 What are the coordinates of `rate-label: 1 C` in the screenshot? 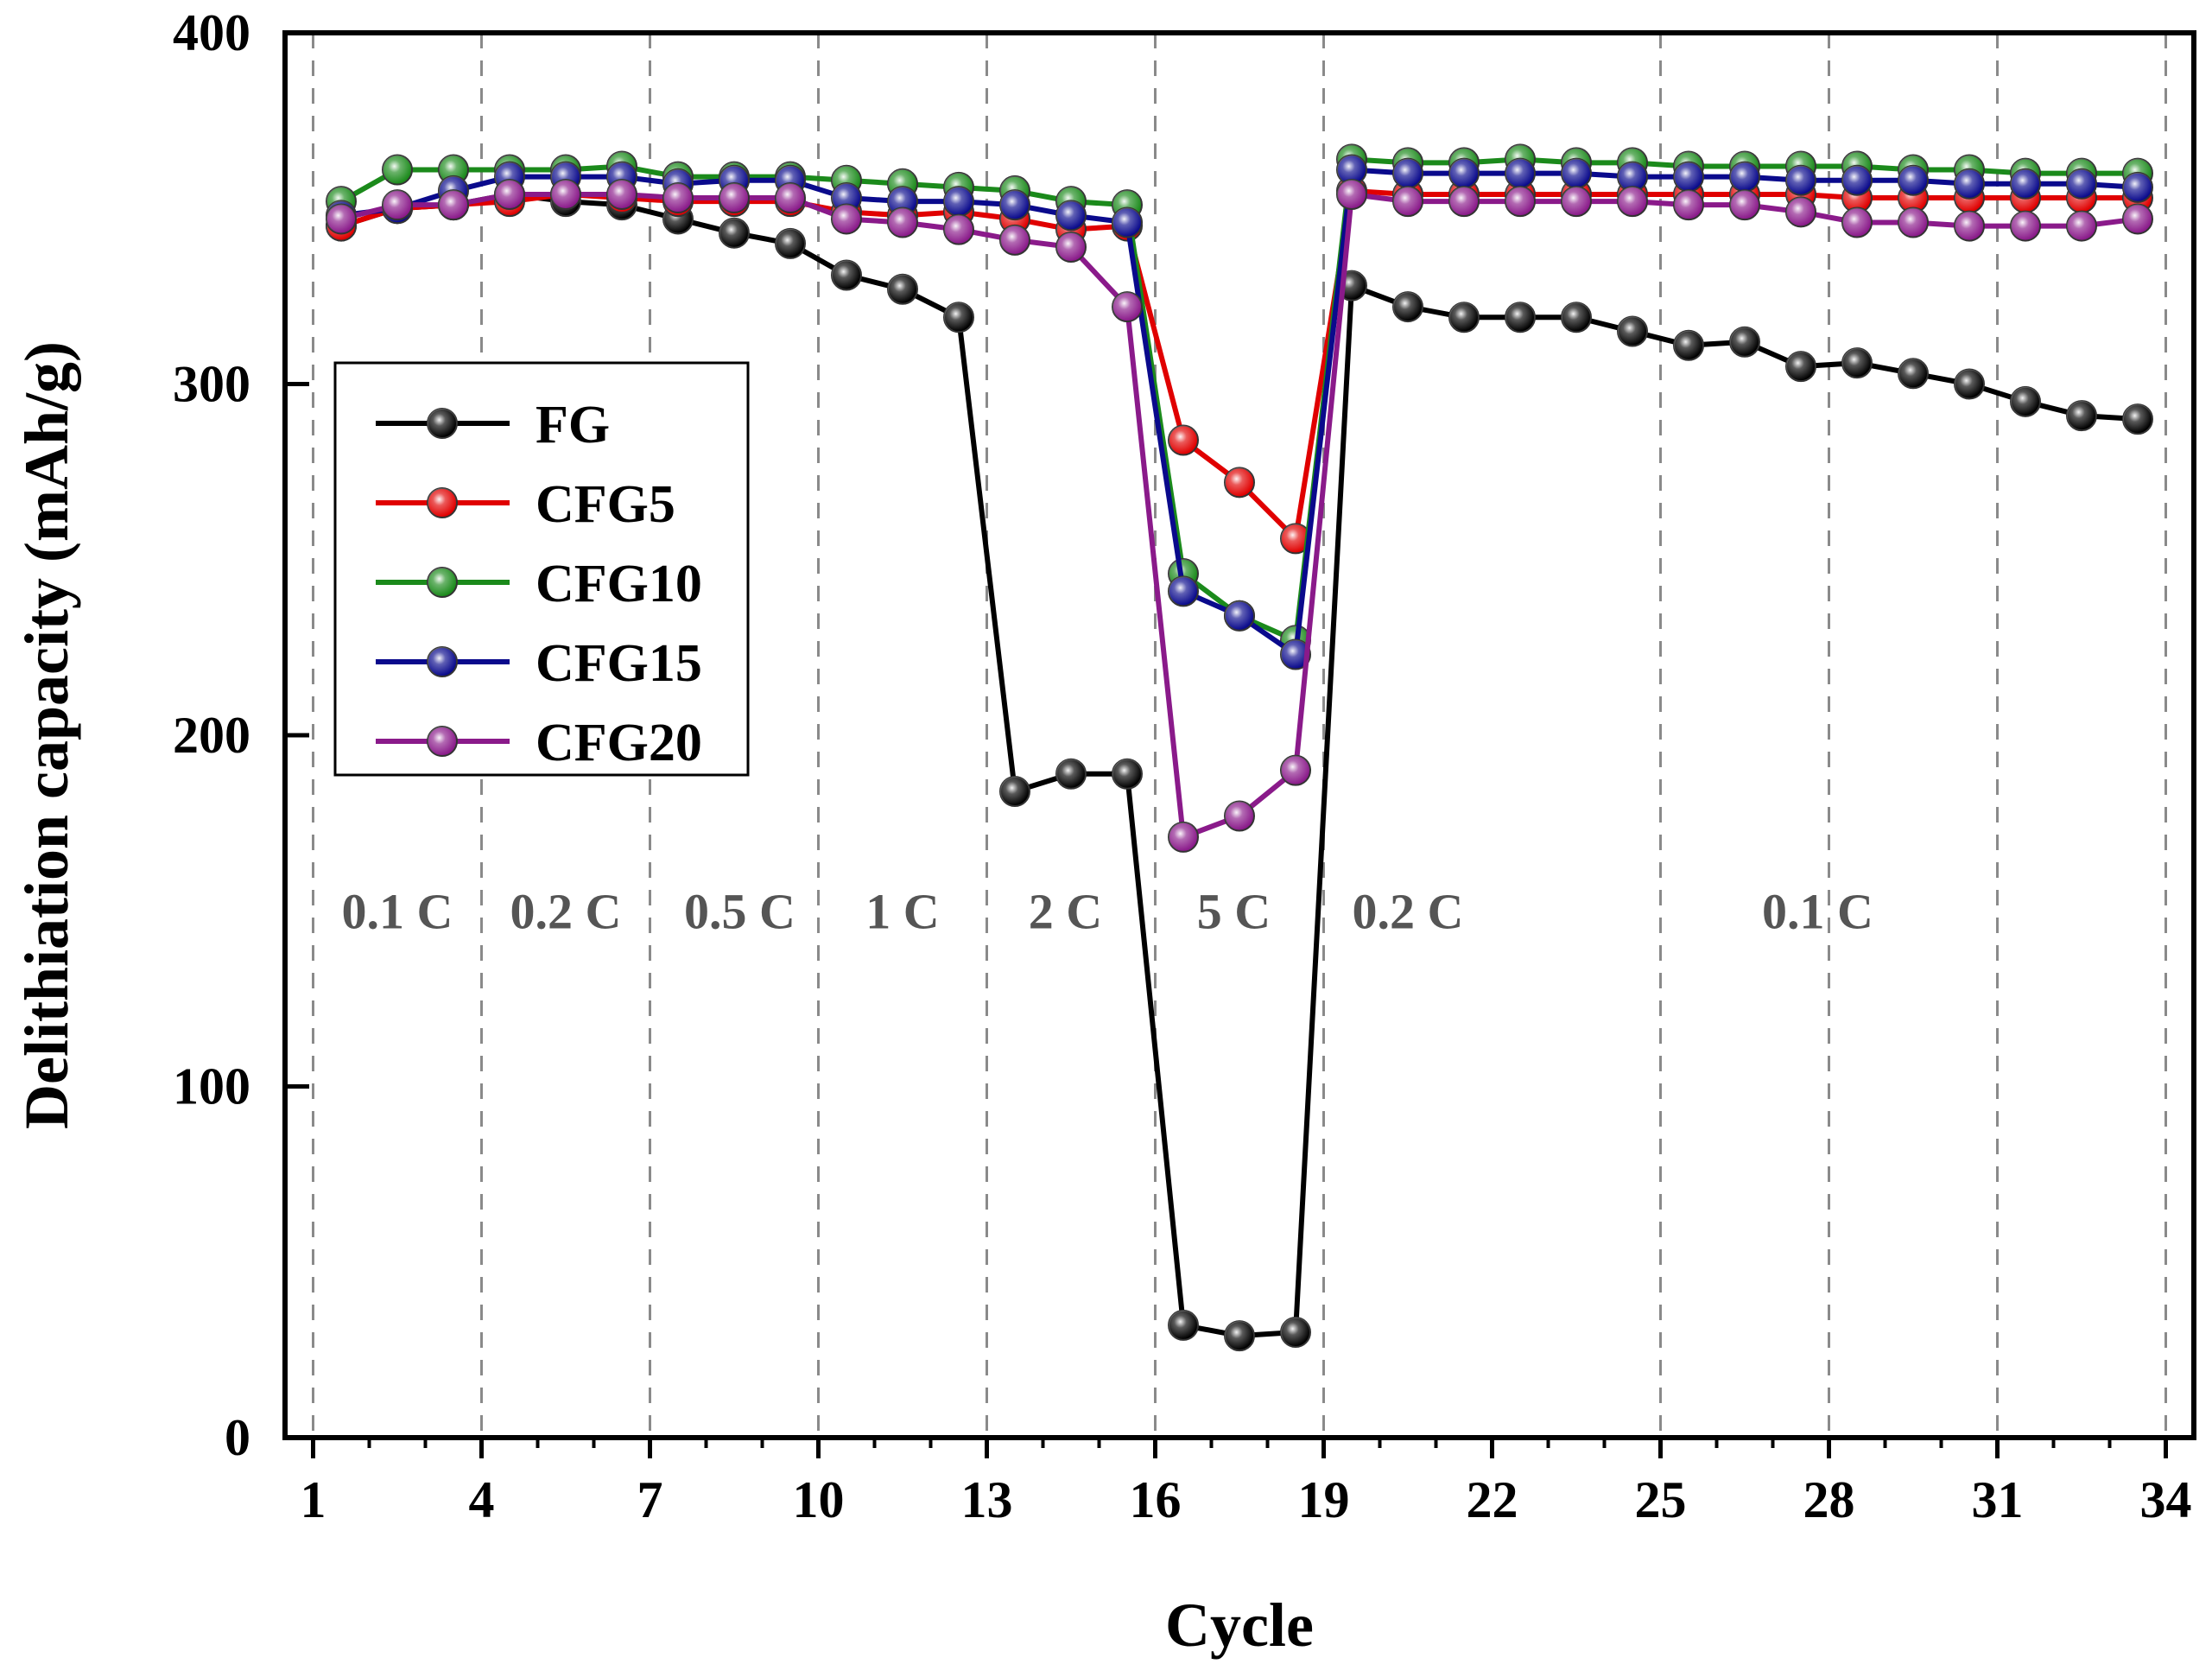 It's located at (902, 912).